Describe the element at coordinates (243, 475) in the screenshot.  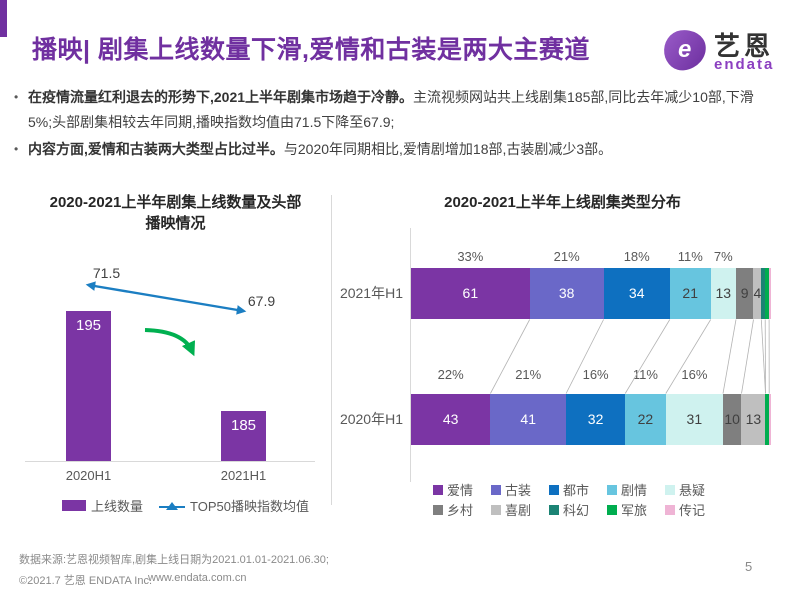
I see `x-axis-label: 2021H1` at that location.